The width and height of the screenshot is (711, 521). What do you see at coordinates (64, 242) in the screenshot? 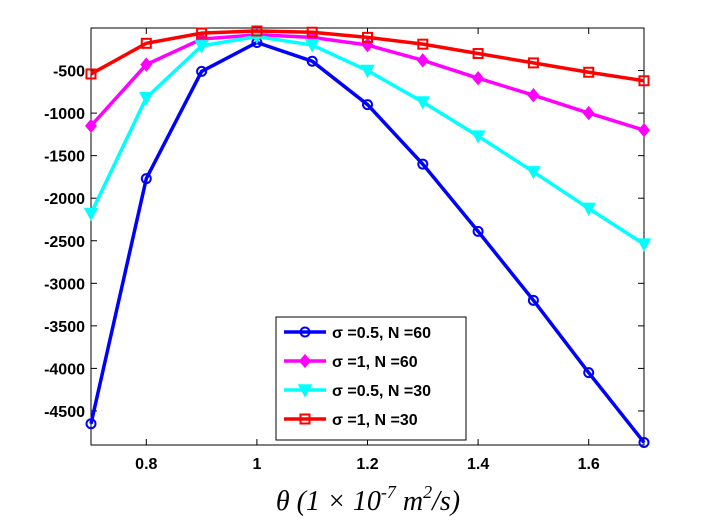
I see `y-tick-label: -2500` at bounding box center [64, 242].